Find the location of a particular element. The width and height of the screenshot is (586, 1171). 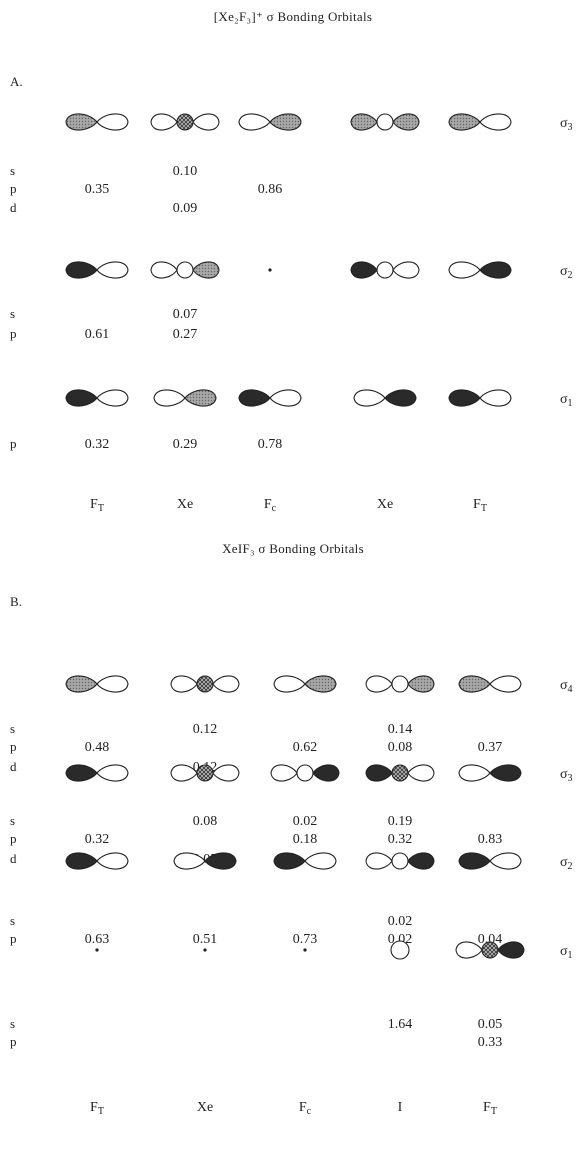

section-label: A. is located at coordinates (16, 81).